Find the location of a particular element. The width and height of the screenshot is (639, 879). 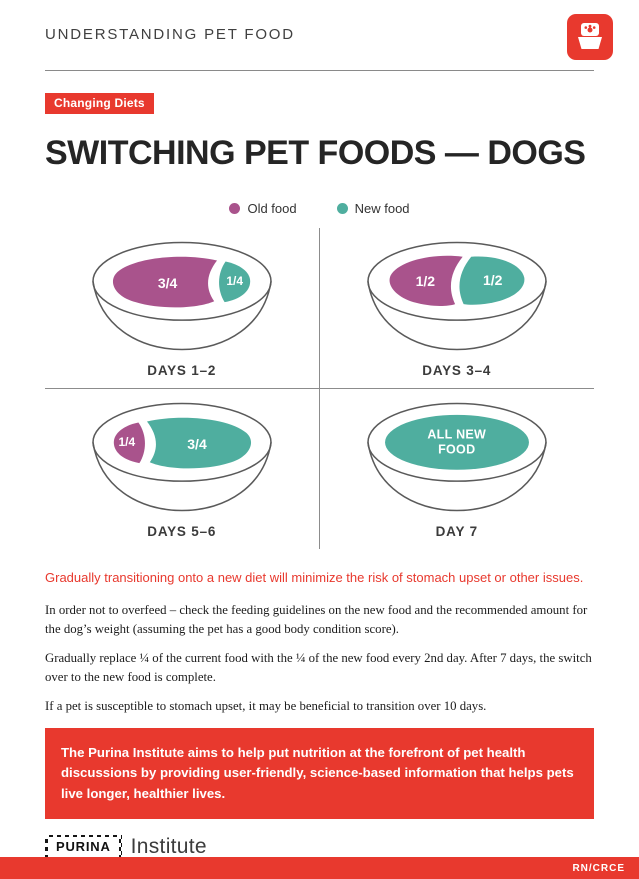

bowl-days-5-6: 1/4 3/4 DAYS 5–6 is located at coordinates (182, 469).